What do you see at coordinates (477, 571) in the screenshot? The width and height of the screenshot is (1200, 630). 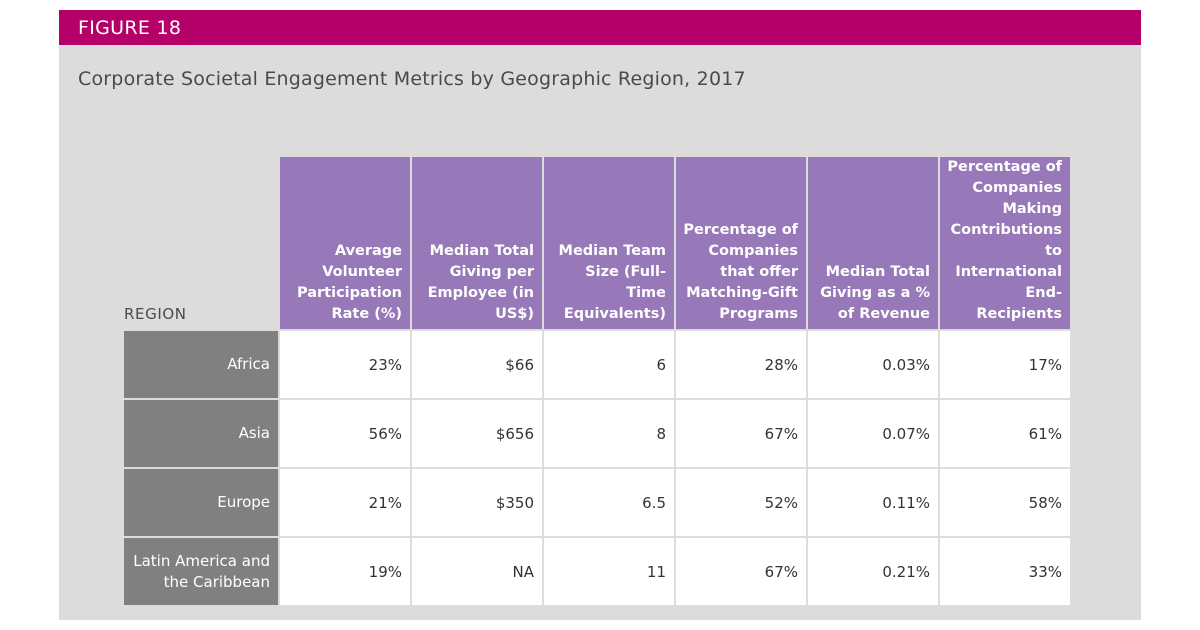 I see `value-cell: NA` at bounding box center [477, 571].